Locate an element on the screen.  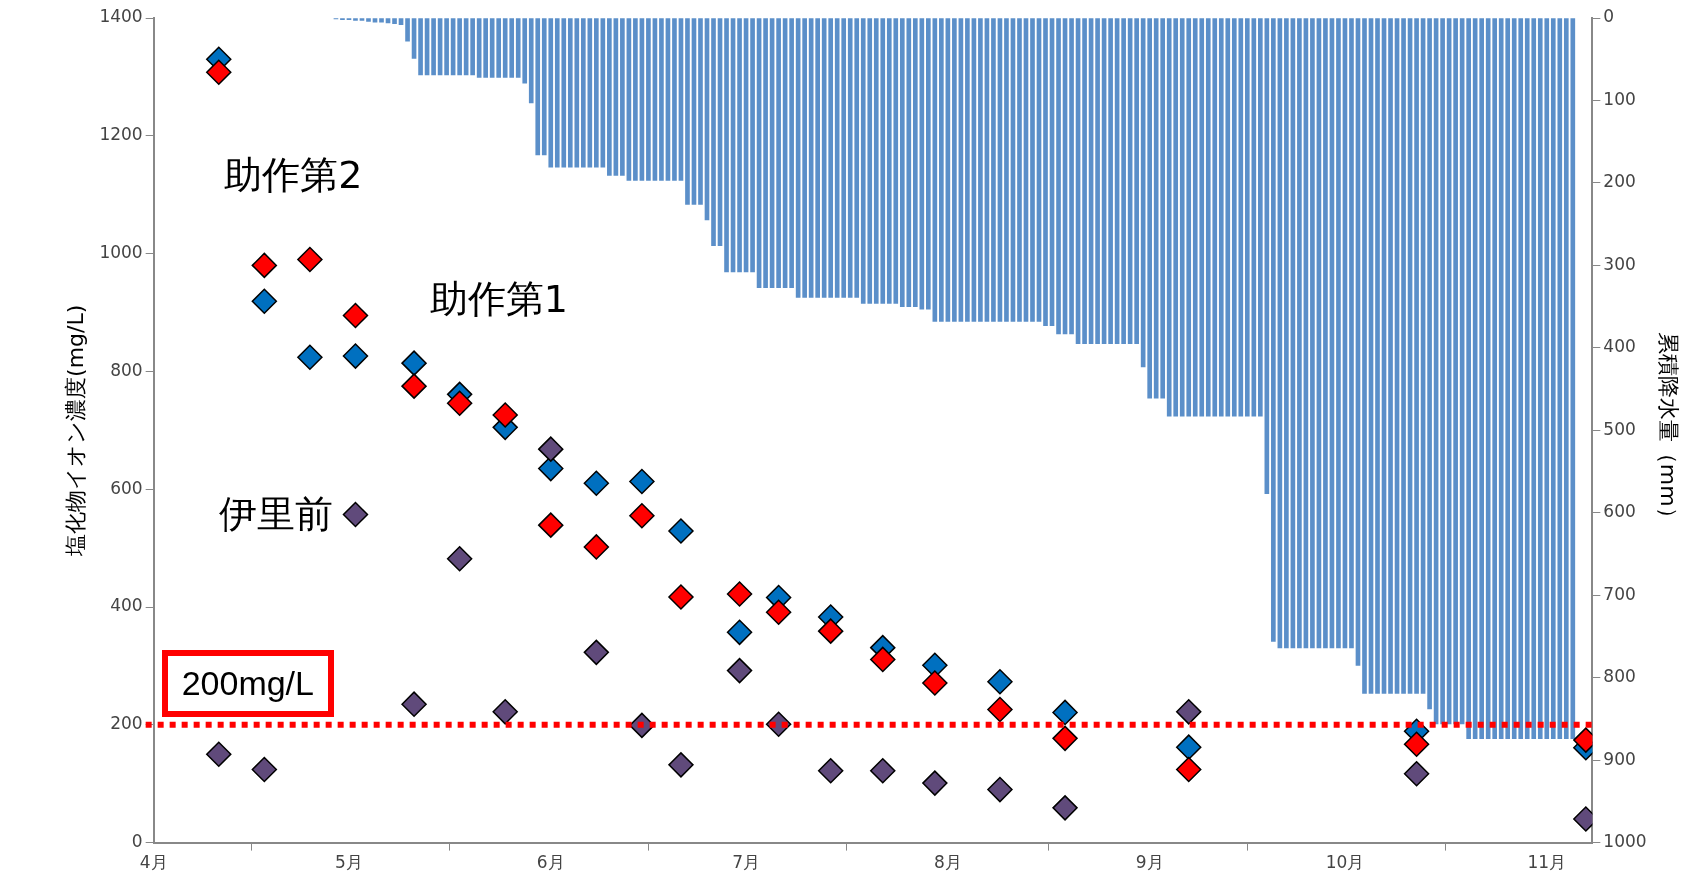
y2-tick-label: 1000 is located at coordinates (1625, 841).